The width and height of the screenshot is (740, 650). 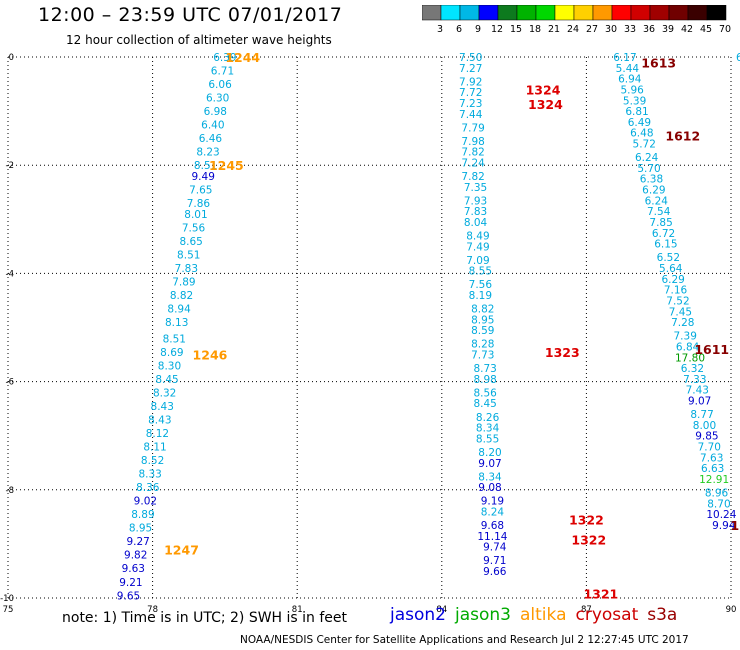 What do you see at coordinates (145, 502) in the screenshot?
I see `wave-height-point: 9.02` at bounding box center [145, 502].